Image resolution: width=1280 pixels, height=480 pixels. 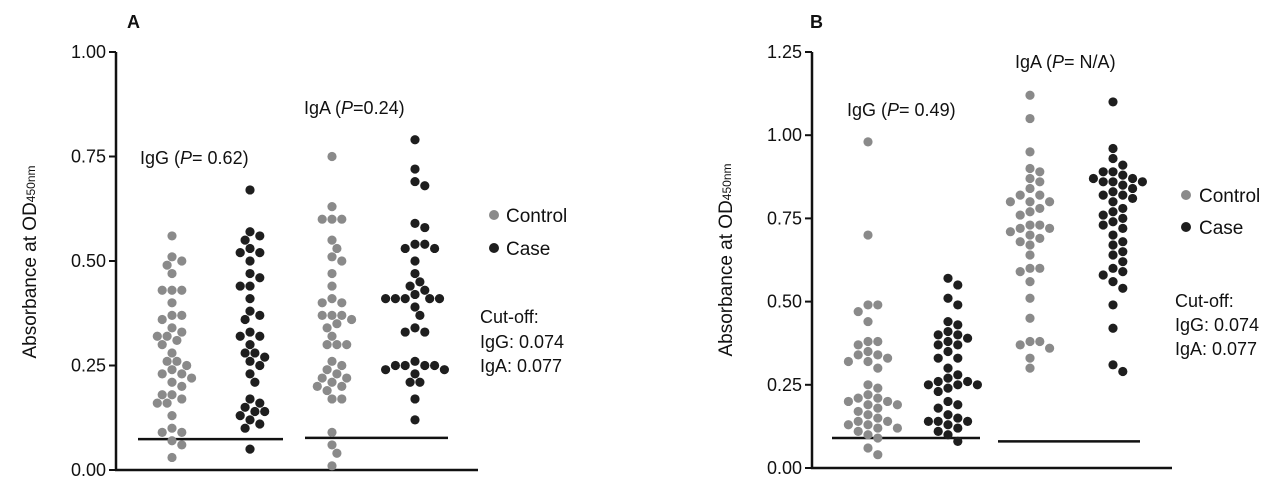 What do you see at coordinates (1217, 325) in the screenshot?
I see `cutoff-igg: IgG: 0.074` at bounding box center [1217, 325].